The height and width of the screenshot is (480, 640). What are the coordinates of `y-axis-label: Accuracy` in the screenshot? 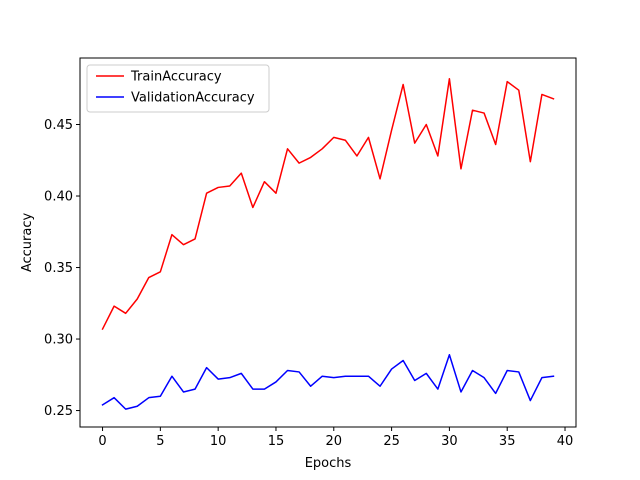 It's located at (27, 243).